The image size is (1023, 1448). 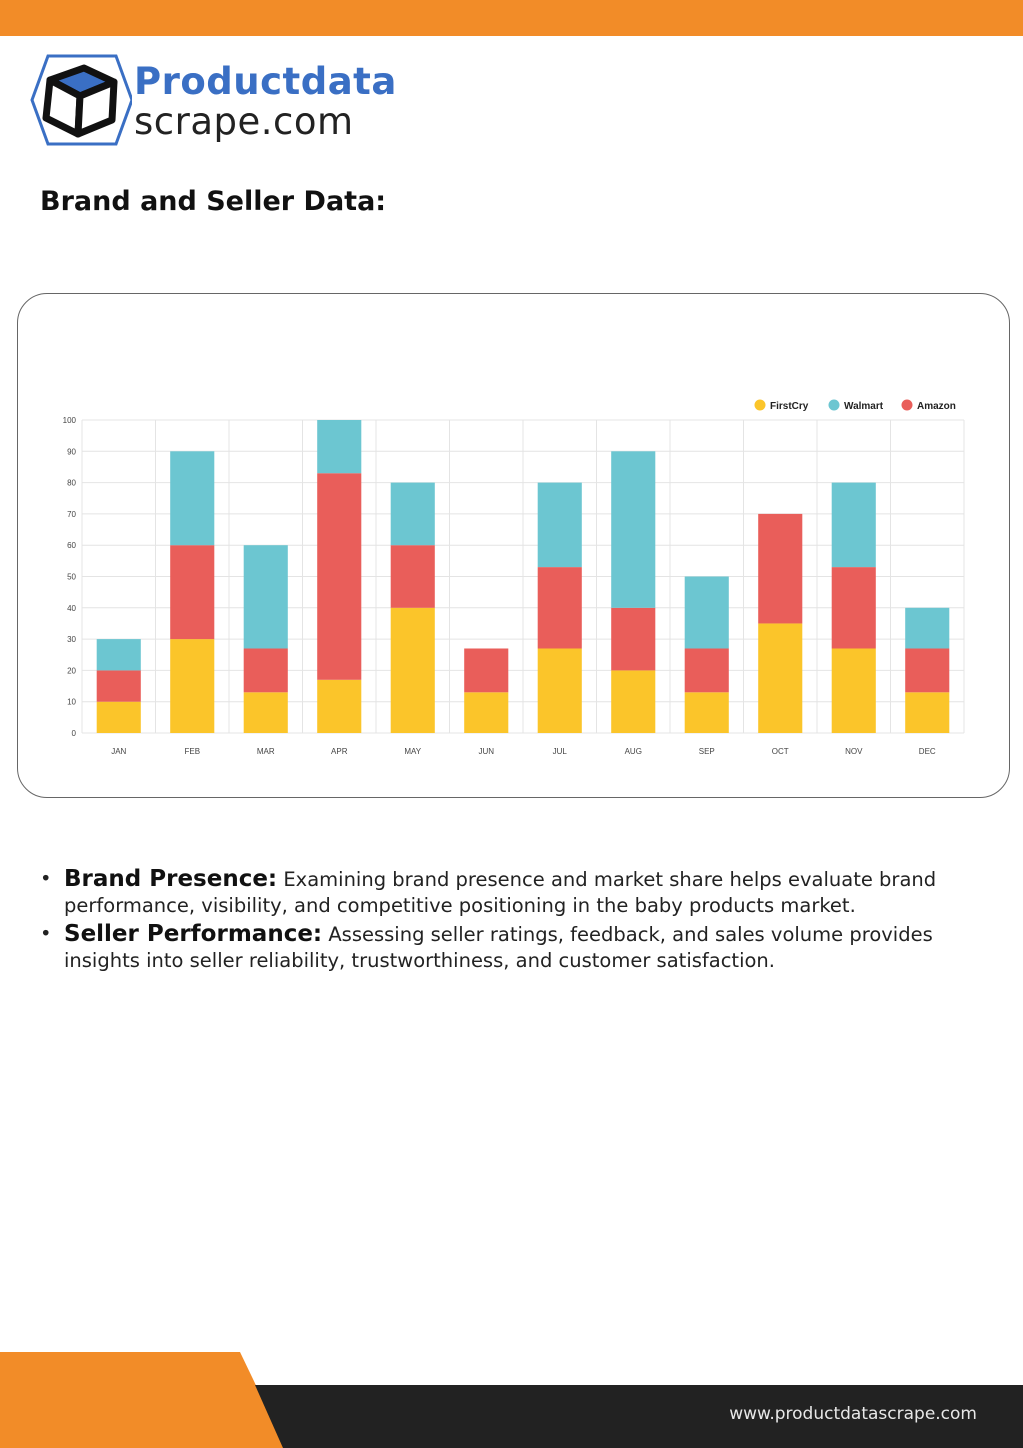 What do you see at coordinates (936, 406) in the screenshot?
I see `legend-label: Amazon` at bounding box center [936, 406].